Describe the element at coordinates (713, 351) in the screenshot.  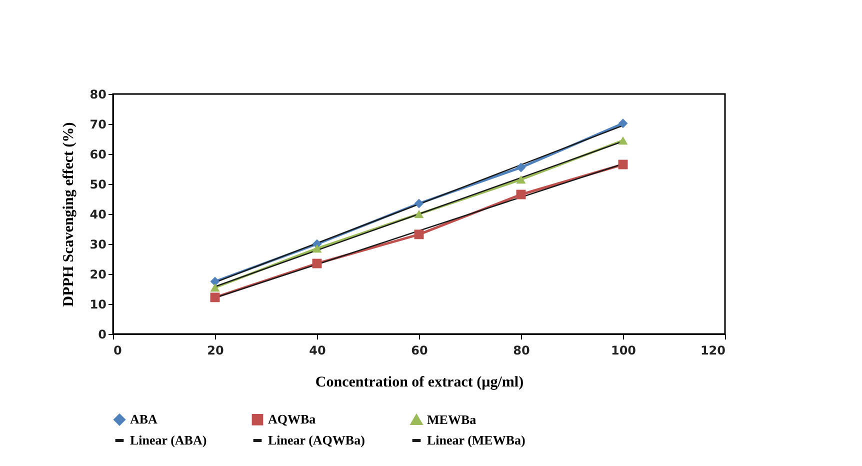
I see `x-tick-label: 120` at that location.